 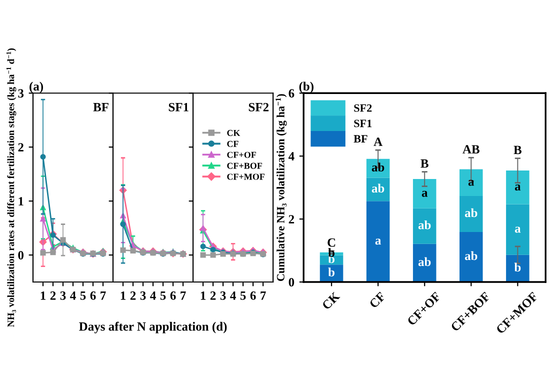 What do you see at coordinates (21, 201) in the screenshot?
I see `y-tick-label: 1` at bounding box center [21, 201].